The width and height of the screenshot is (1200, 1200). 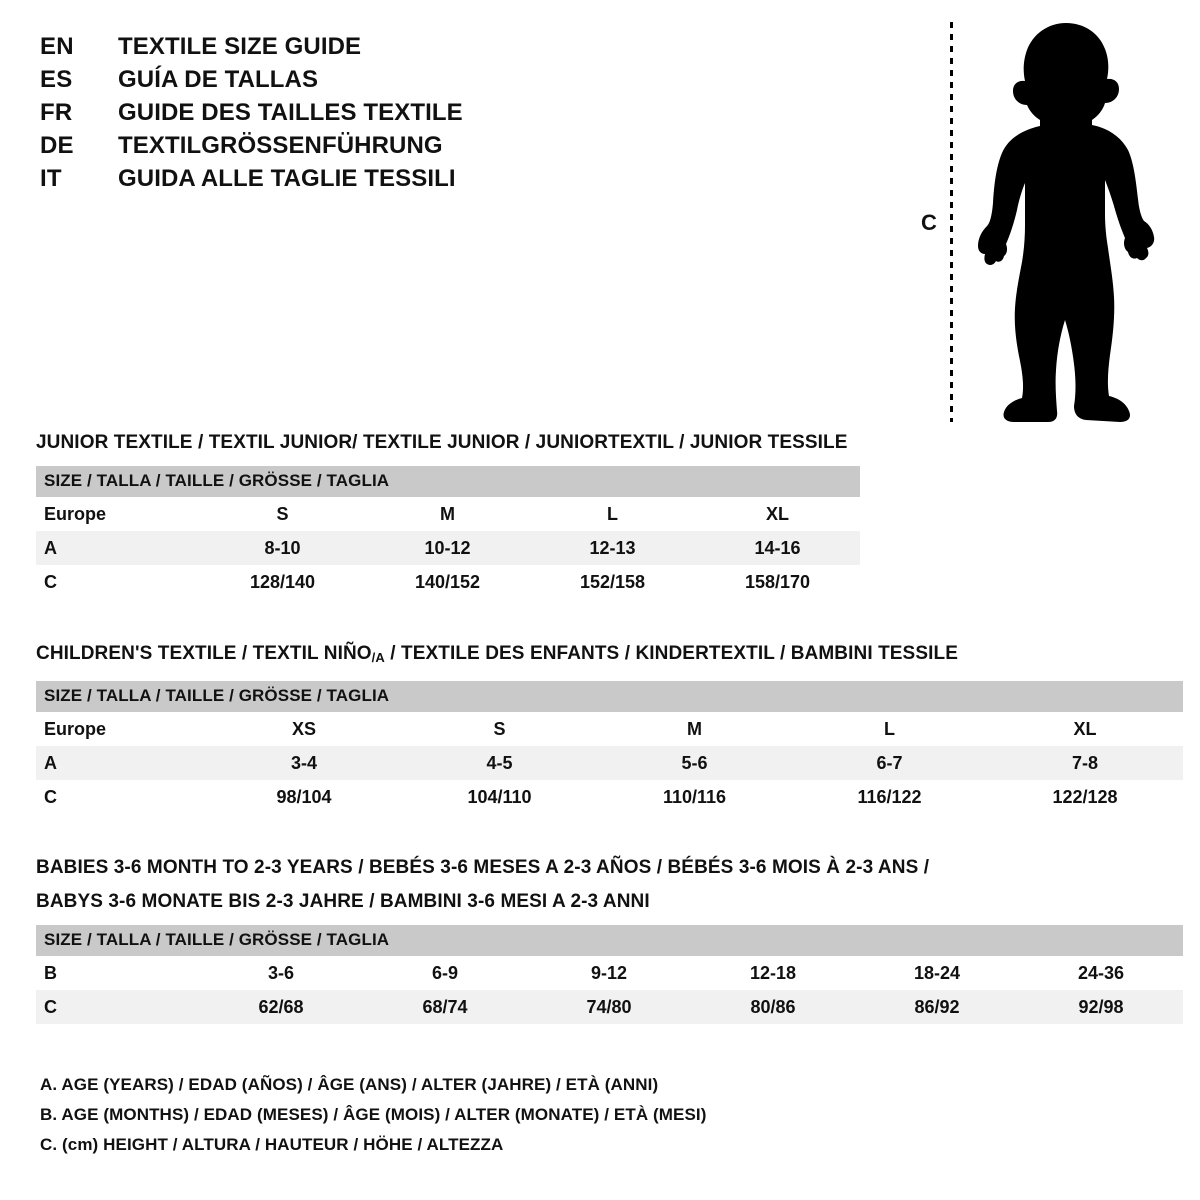 I want to click on children-cell-a-l: 6-7, so click(x=889, y=763).